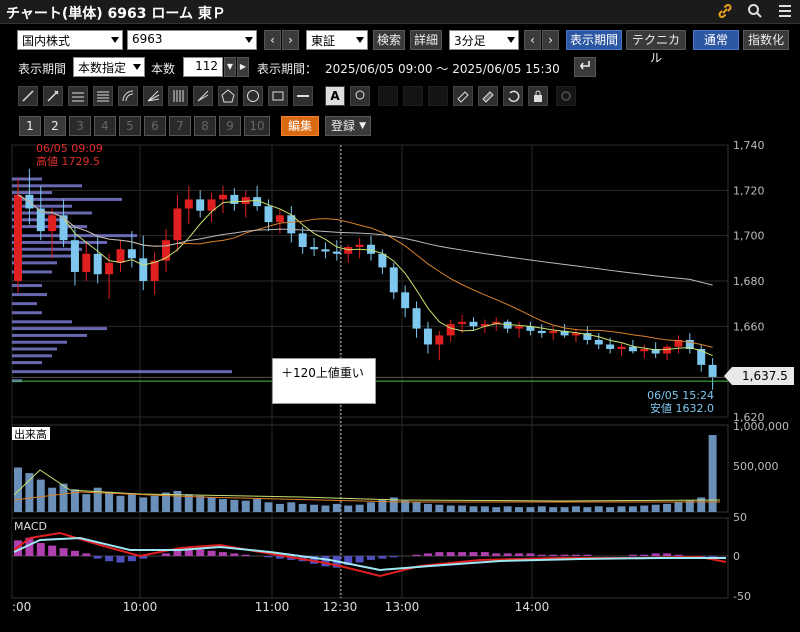 The image size is (800, 632). Describe the element at coordinates (566, 96) in the screenshot. I see `settings-tool-icon` at that location.